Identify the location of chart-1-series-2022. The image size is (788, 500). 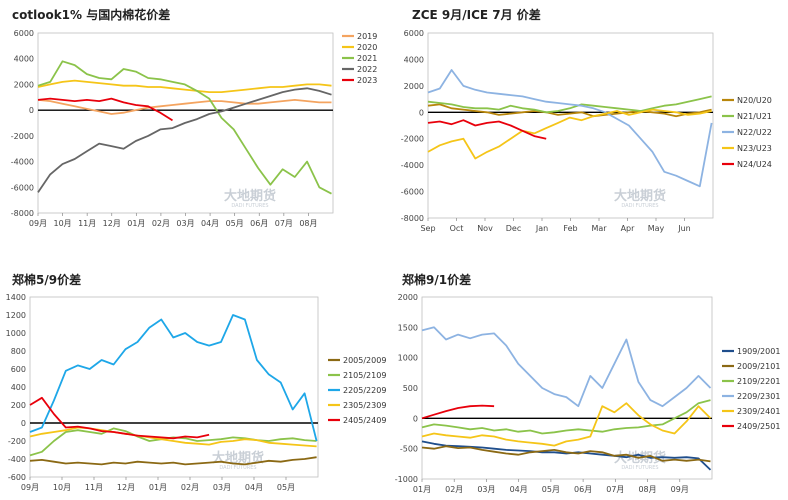
(184, 140).